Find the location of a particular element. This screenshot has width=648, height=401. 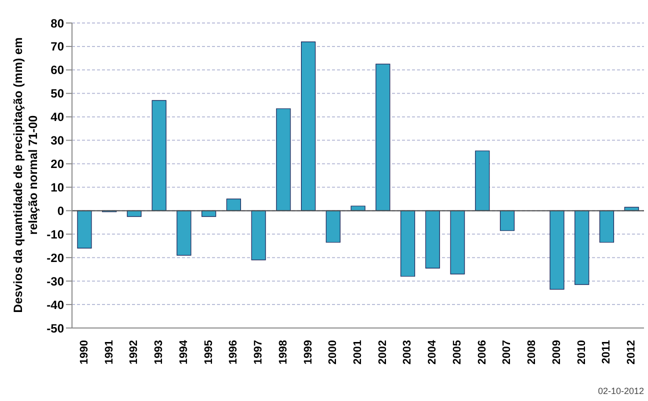

x-tick-label: 2012 is located at coordinates (632, 352).